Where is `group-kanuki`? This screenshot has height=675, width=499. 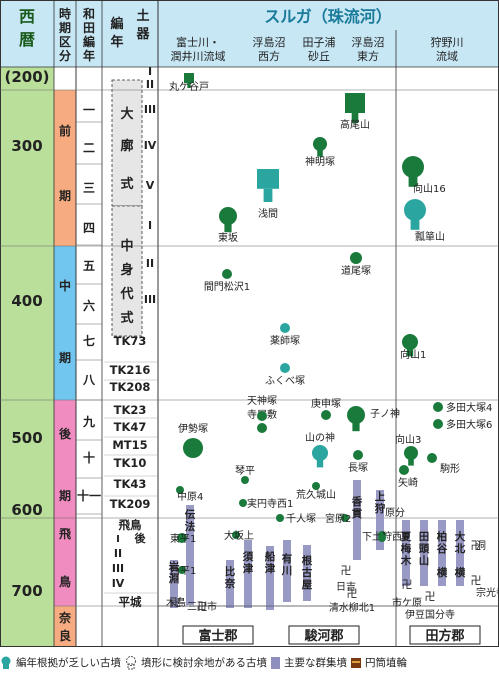 group-kanuki is located at coordinates (357, 520).